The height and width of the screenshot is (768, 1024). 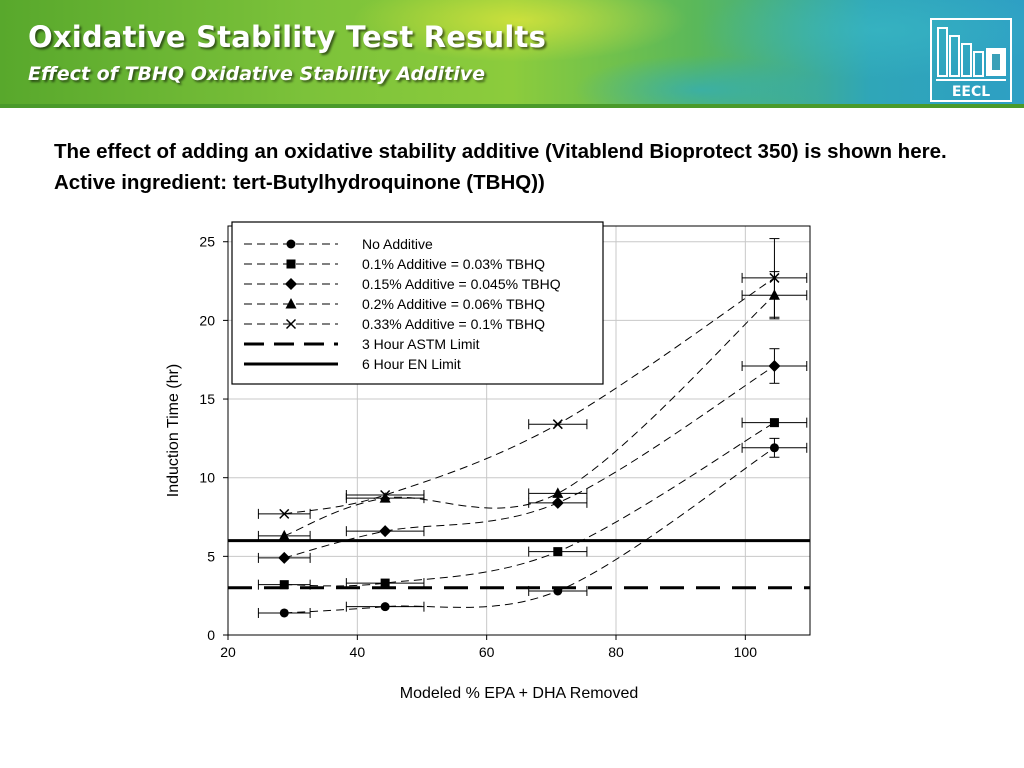 I want to click on x-tick-label: 80, so click(x=616, y=652).